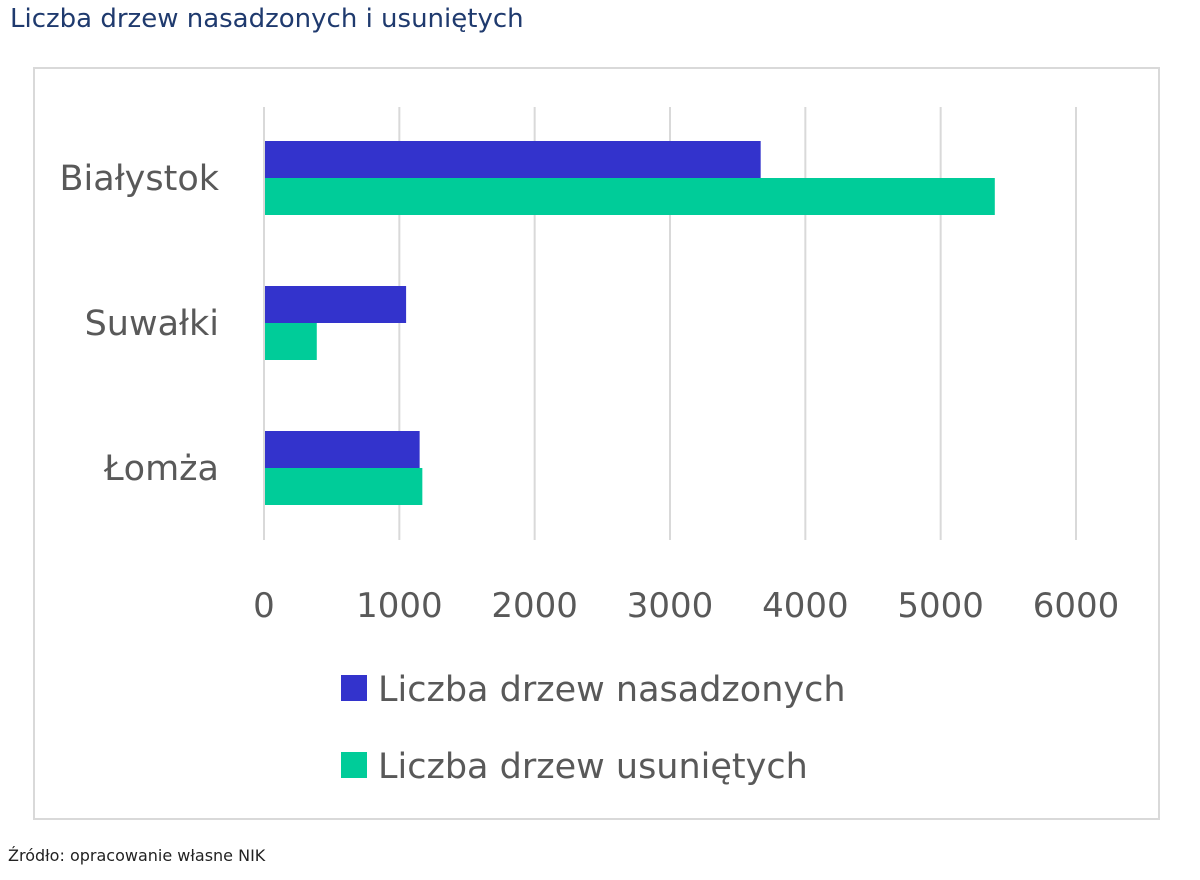 The image size is (1200, 880). I want to click on x-tick-label: 2000, so click(534, 606).